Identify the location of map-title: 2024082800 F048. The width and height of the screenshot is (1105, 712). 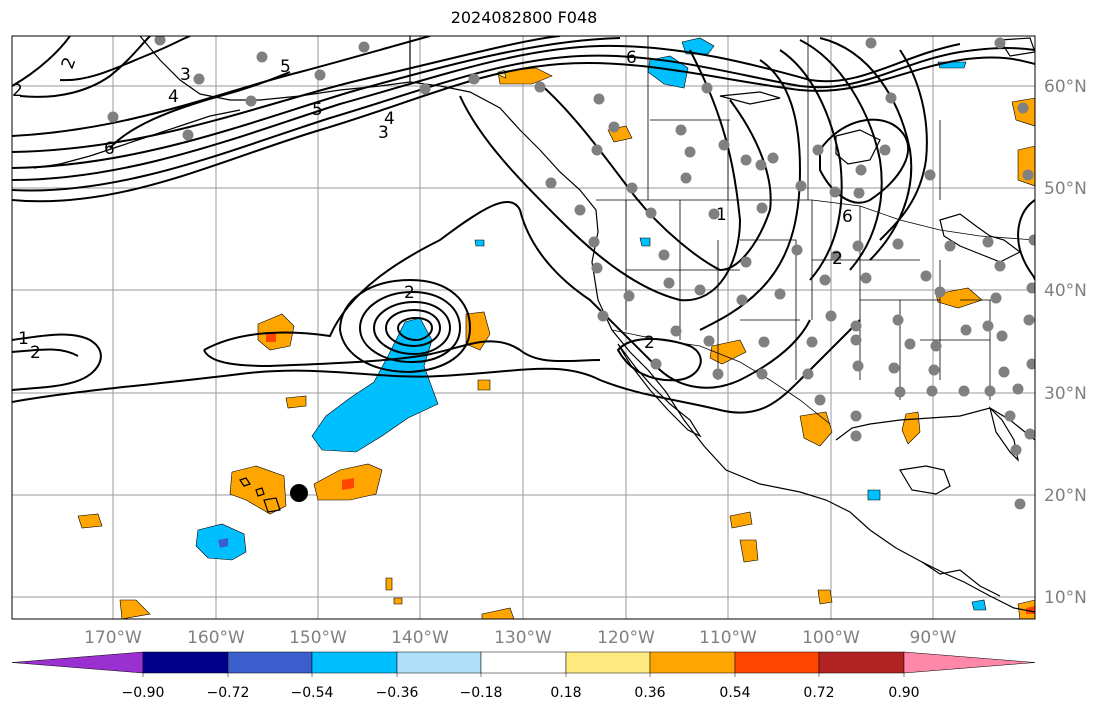
(524, 17).